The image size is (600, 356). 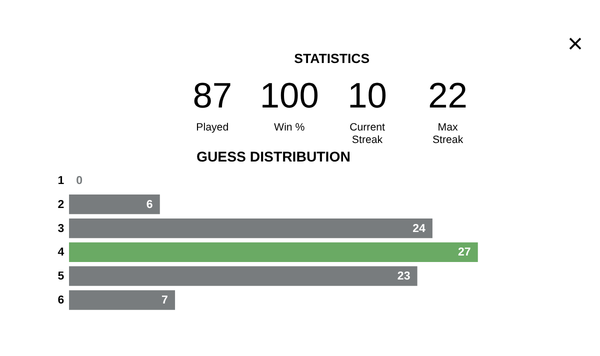 I want to click on text: Win %, so click(x=290, y=127).